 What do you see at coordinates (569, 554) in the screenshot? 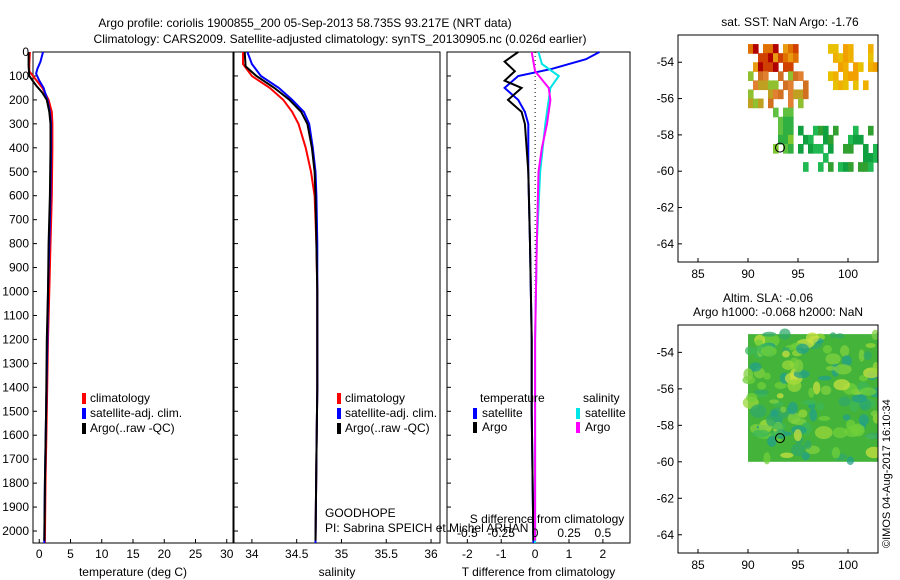
I see `x-tick-label: 1` at bounding box center [569, 554].